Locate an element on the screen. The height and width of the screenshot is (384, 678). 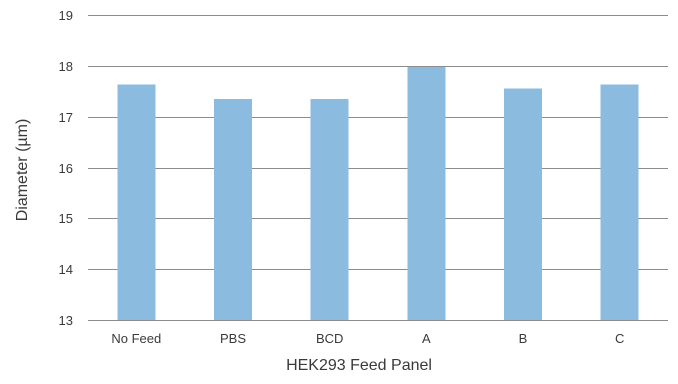
bar-c is located at coordinates (619, 202).